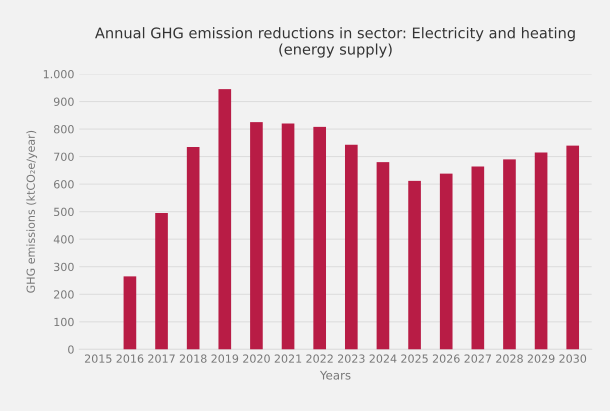 This screenshot has height=411, width=610. Describe the element at coordinates (351, 358) in the screenshot. I see `x-tick-label: 2023` at that location.